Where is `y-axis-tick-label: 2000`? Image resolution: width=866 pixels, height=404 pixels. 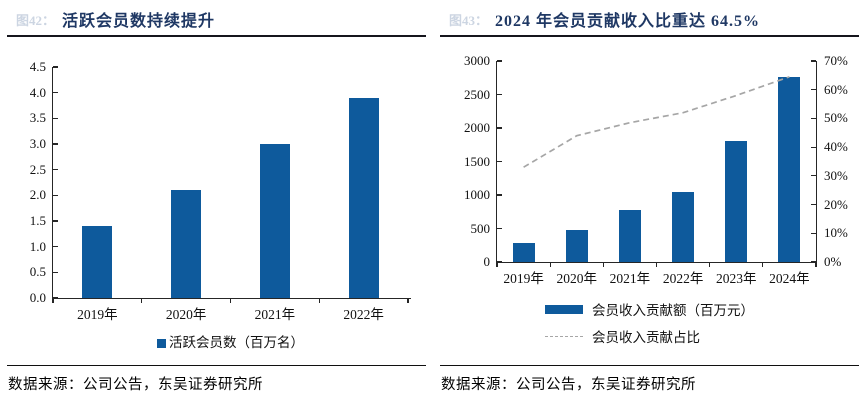
y-axis-tick-label: 2000 is located at coordinates (477, 127).